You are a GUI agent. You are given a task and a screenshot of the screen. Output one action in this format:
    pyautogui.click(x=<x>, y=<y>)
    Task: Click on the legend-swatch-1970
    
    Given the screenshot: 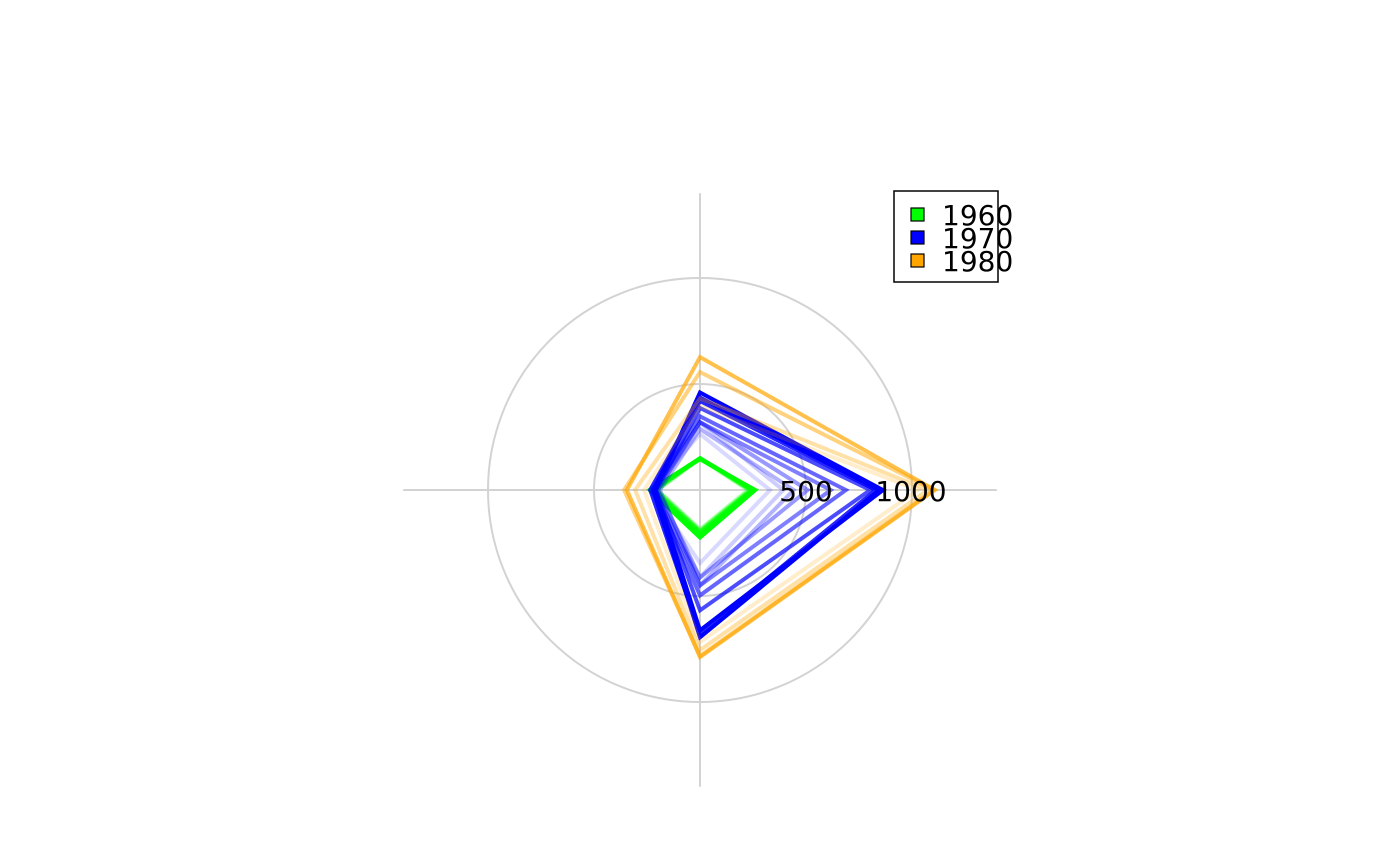 What is the action you would take?
    pyautogui.click(x=917, y=237)
    